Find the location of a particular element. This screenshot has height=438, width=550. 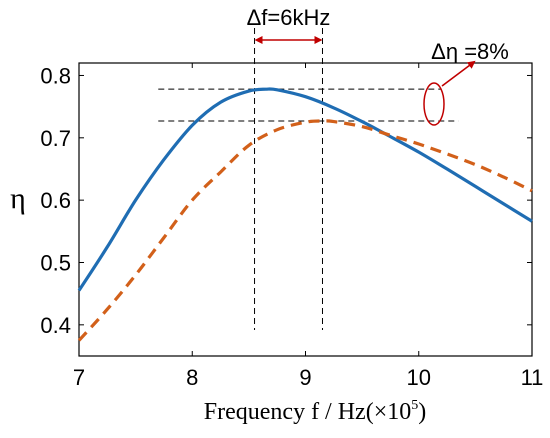

x-tick-label: 8 is located at coordinates (192, 377).